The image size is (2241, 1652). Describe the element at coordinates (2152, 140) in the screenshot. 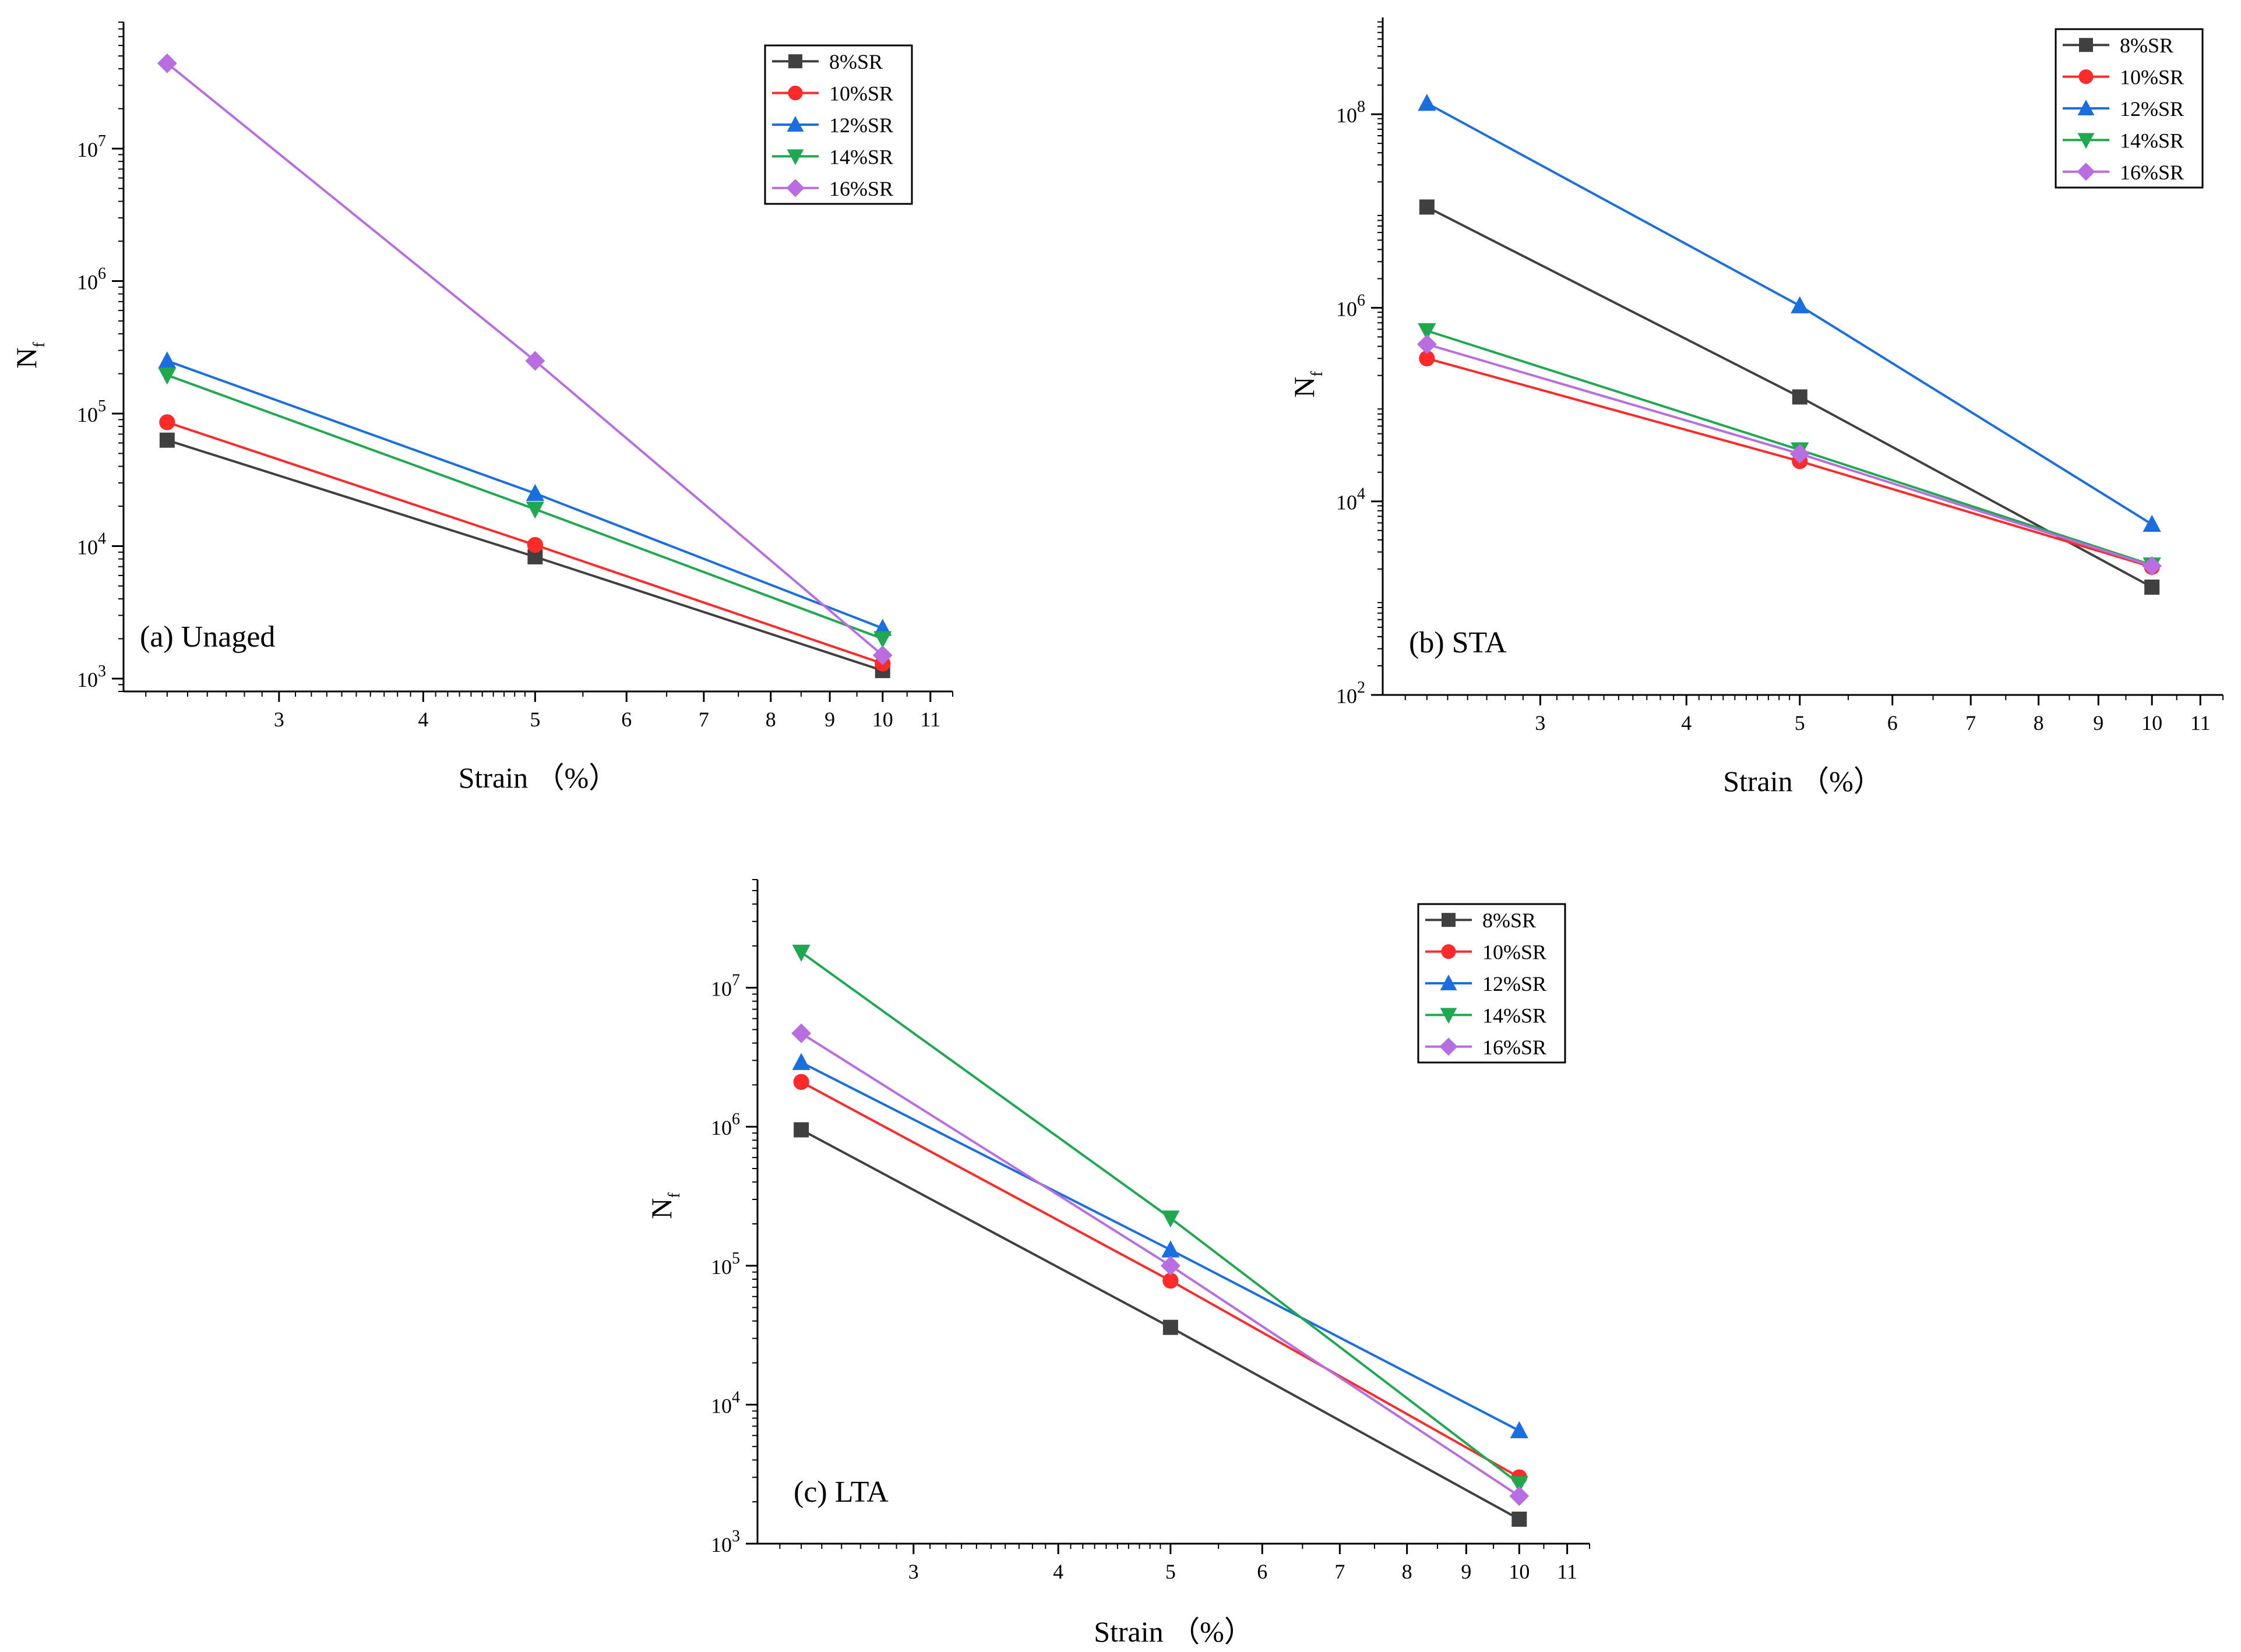

I see `legend-label: 14%SR` at that location.